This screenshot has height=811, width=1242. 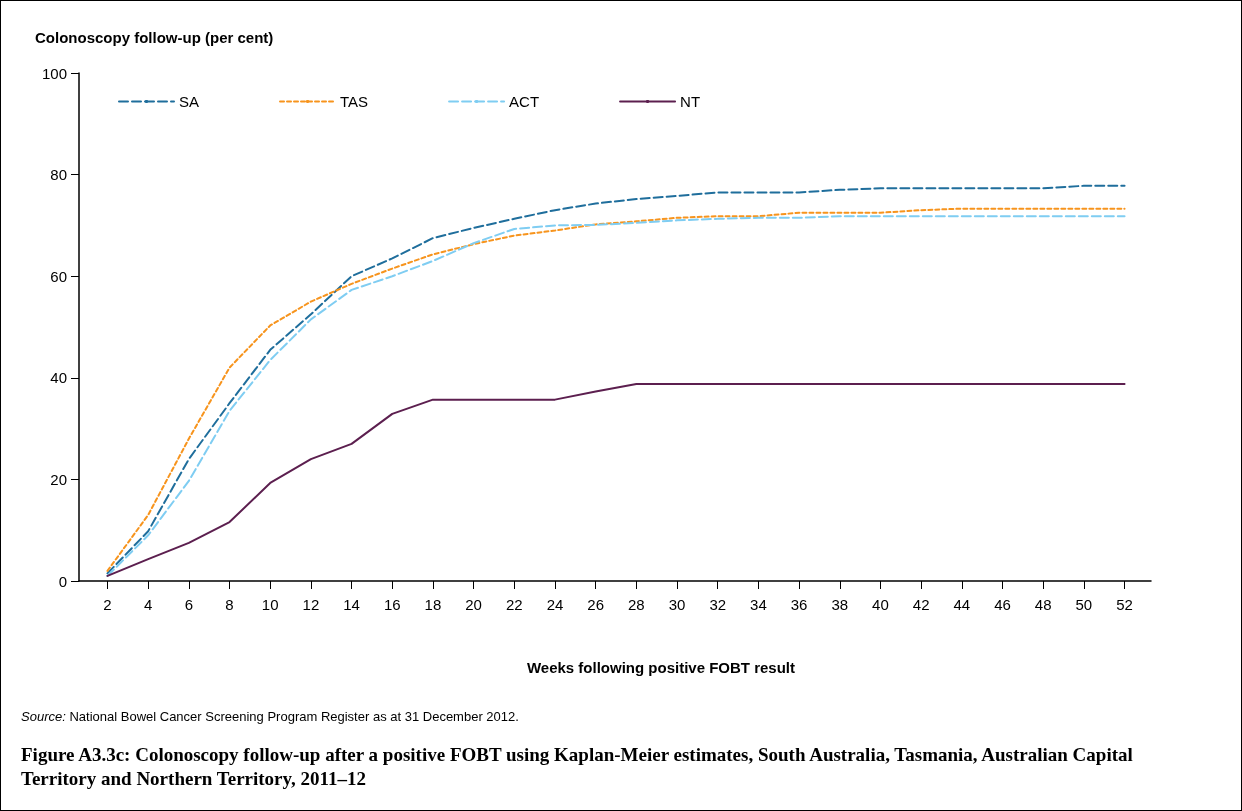 I want to click on x-tick-label: 50, so click(x=1084, y=604).